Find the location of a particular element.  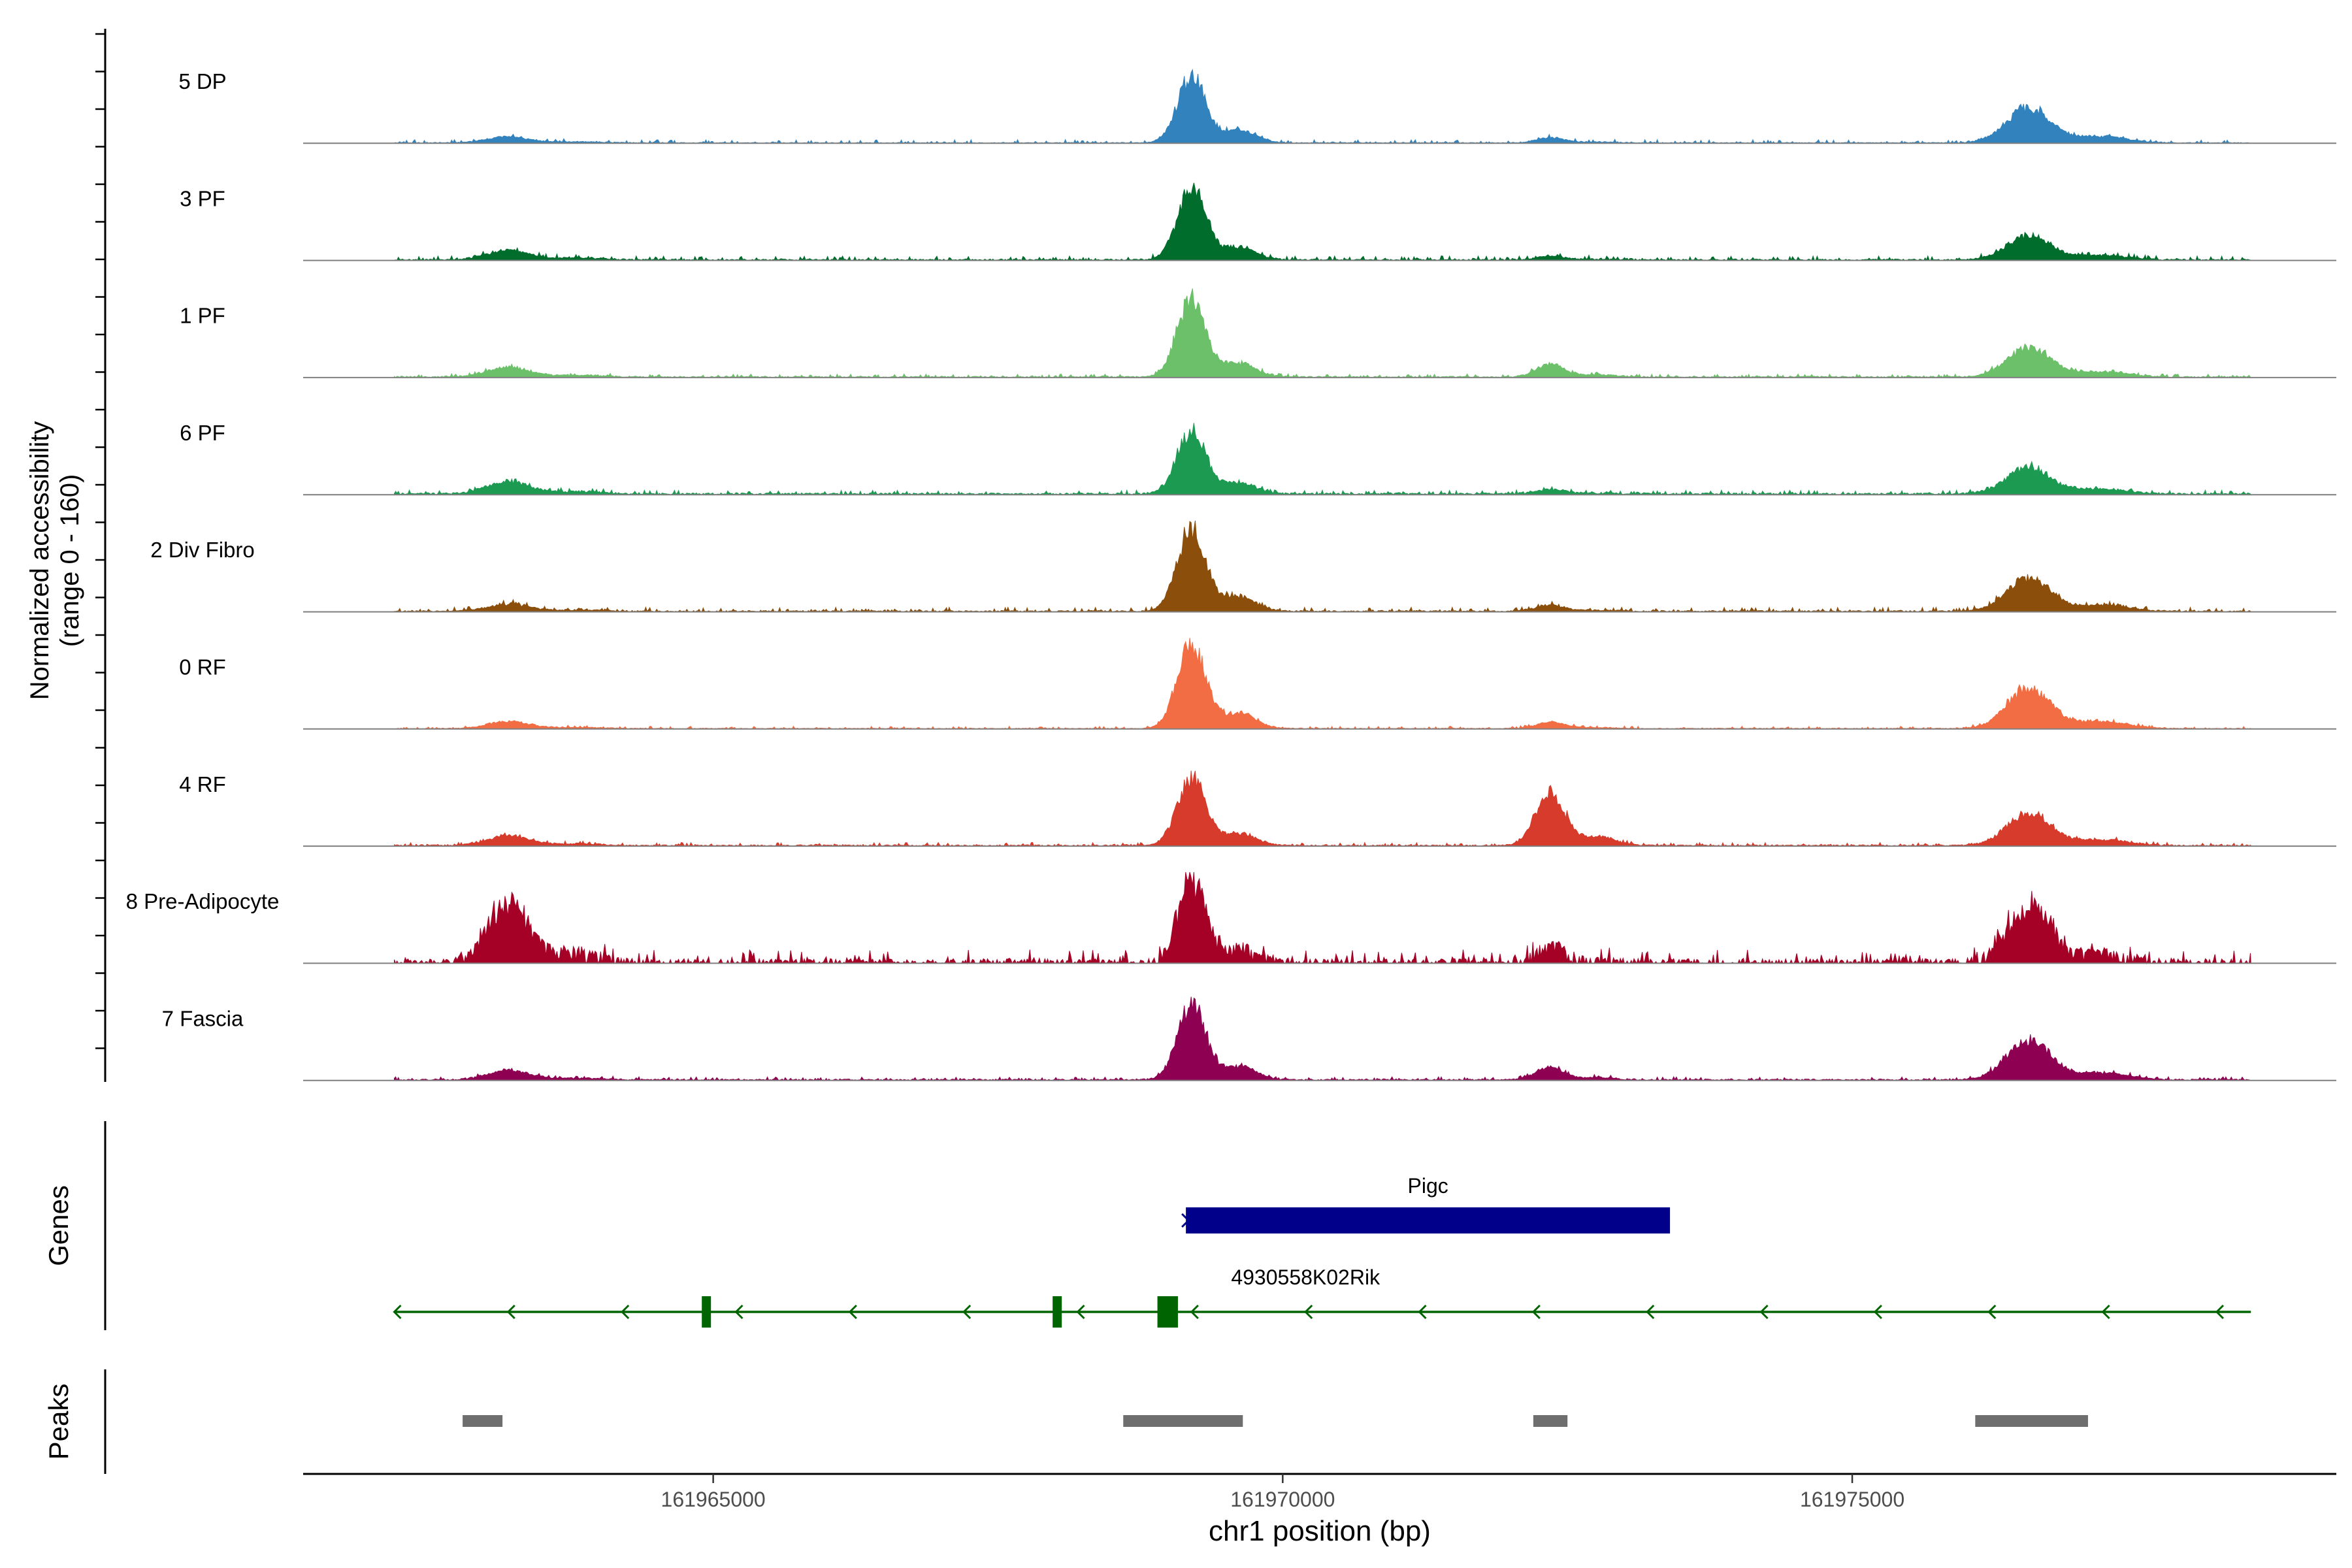

x-tick-label: 161975000 is located at coordinates (1852, 1499).